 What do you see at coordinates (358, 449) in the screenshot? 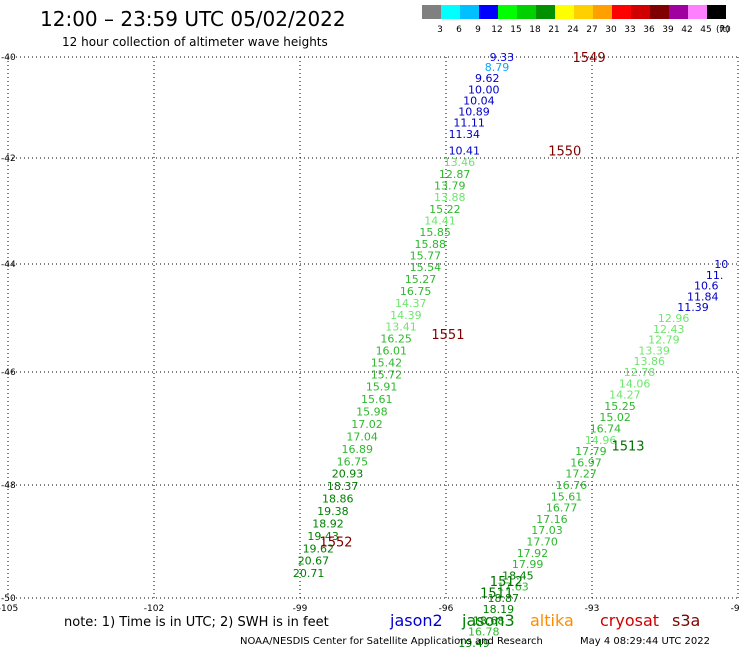
I see `wave-height-label: 16.89` at bounding box center [358, 449].